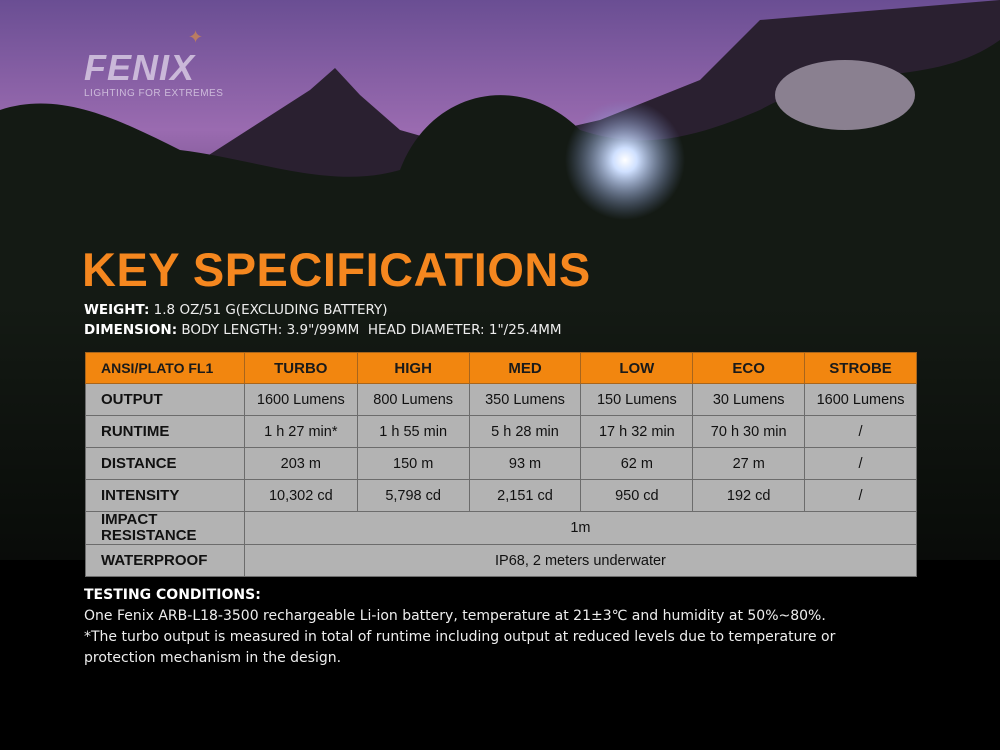  I want to click on table-cell: 192 cd, so click(749, 495).